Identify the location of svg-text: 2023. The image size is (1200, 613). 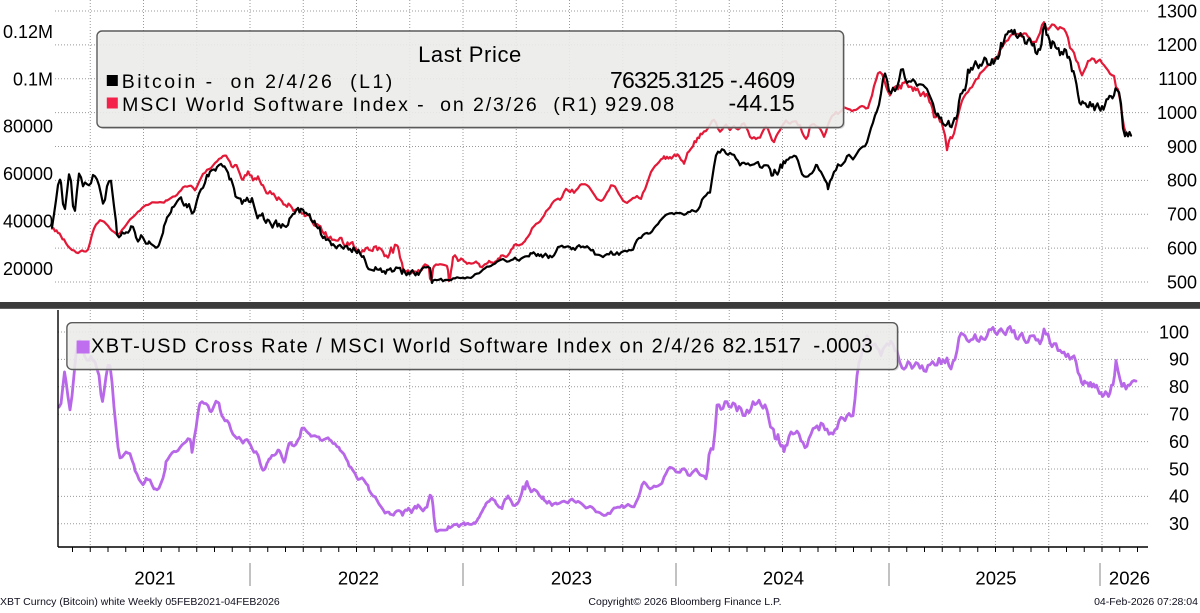
(571, 578).